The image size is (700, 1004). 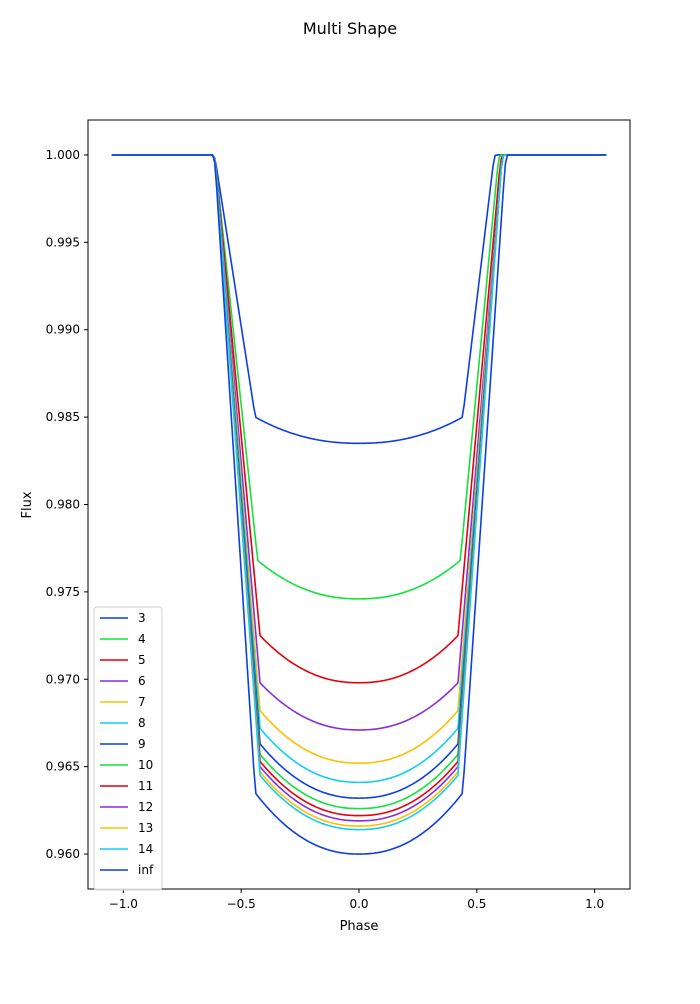 I want to click on y-tick-label: 0.975, so click(x=63, y=592).